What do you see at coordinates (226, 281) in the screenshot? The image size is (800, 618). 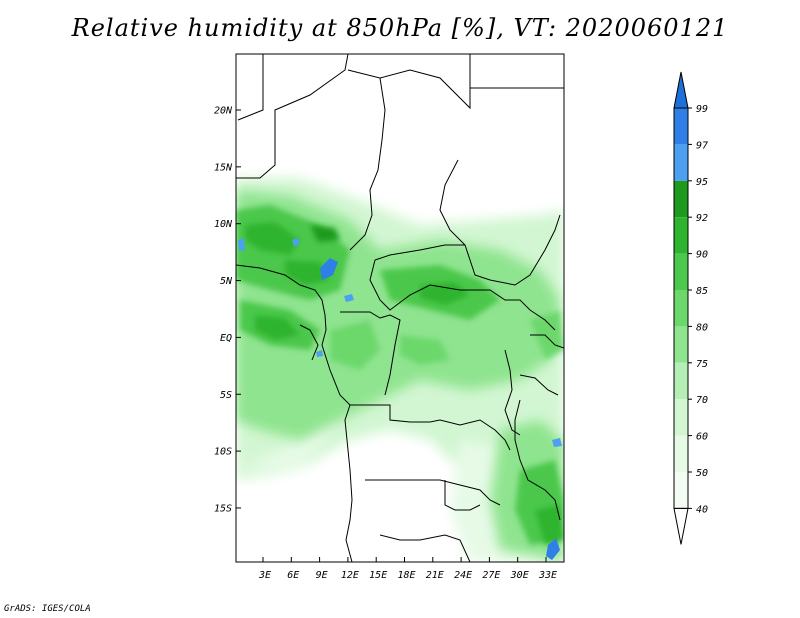 I see `lat-tick-label: 5N` at bounding box center [226, 281].